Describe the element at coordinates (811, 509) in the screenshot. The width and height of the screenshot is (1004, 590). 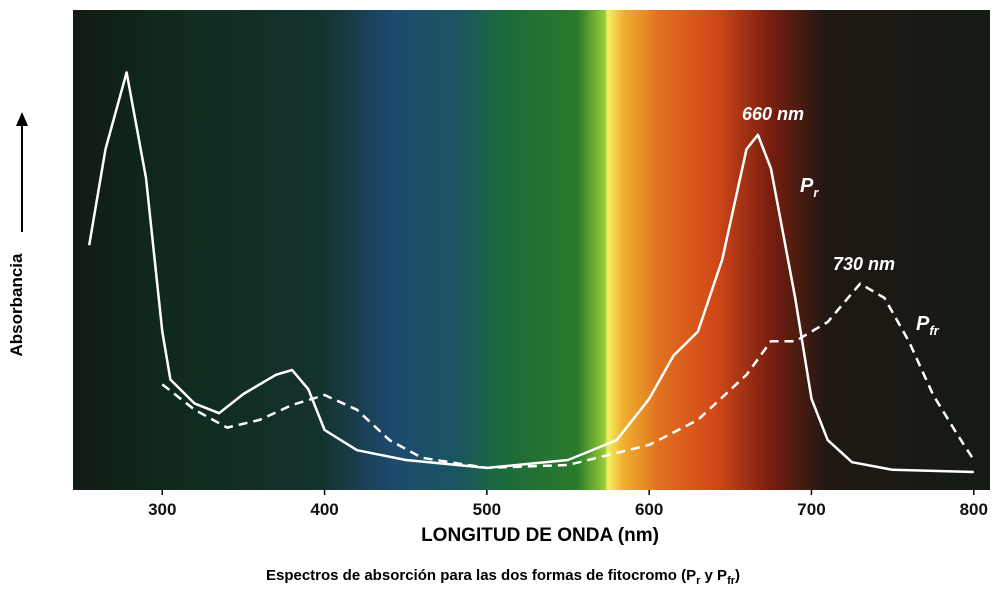
I see `x-tick-label: 700` at that location.